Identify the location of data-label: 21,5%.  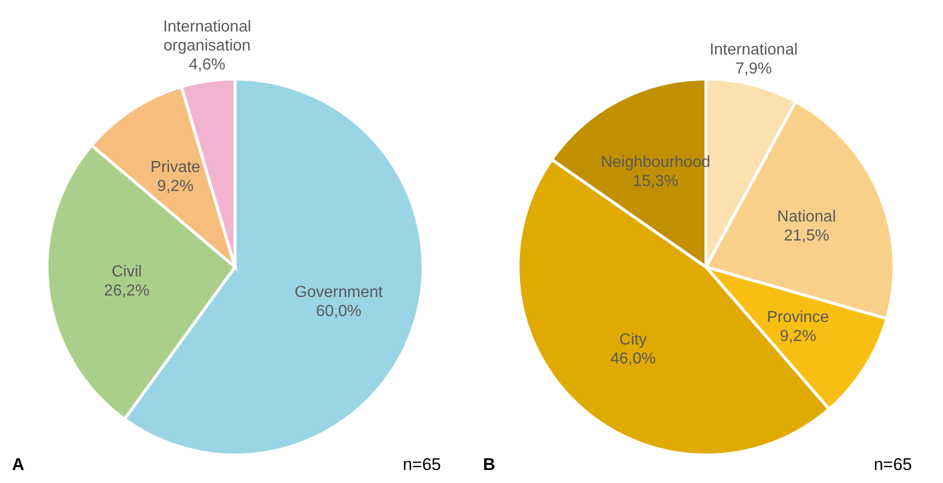
(807, 235).